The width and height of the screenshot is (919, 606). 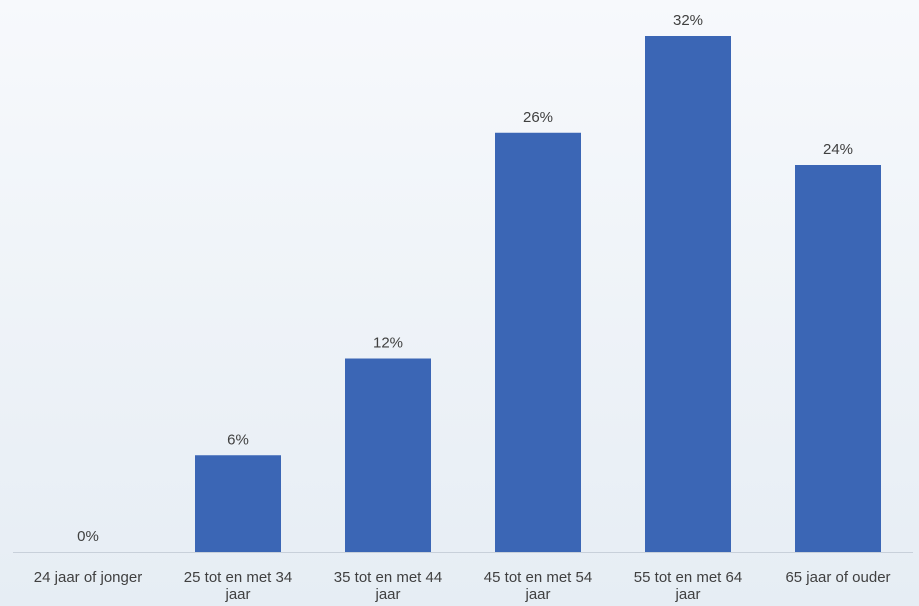 What do you see at coordinates (388, 586) in the screenshot?
I see `x-tick-label-2: 35 tot en met 44 jaar` at bounding box center [388, 586].